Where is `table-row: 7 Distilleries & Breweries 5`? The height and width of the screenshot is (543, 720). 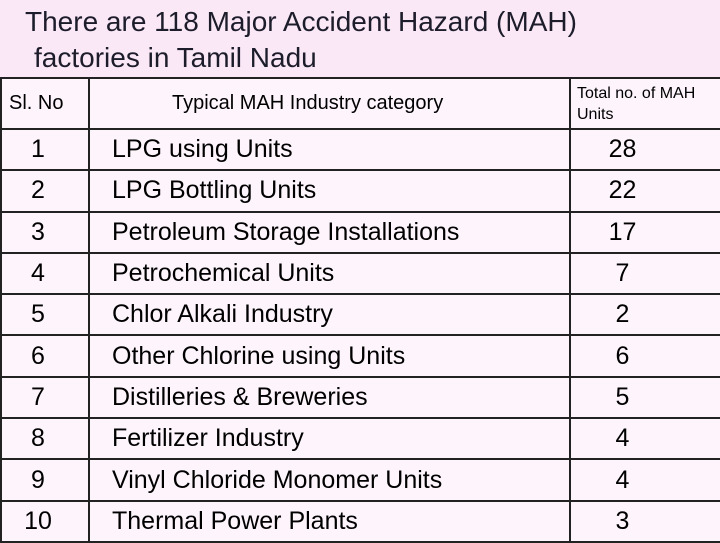 table-row: 7 Distilleries & Breweries 5 is located at coordinates (360, 397).